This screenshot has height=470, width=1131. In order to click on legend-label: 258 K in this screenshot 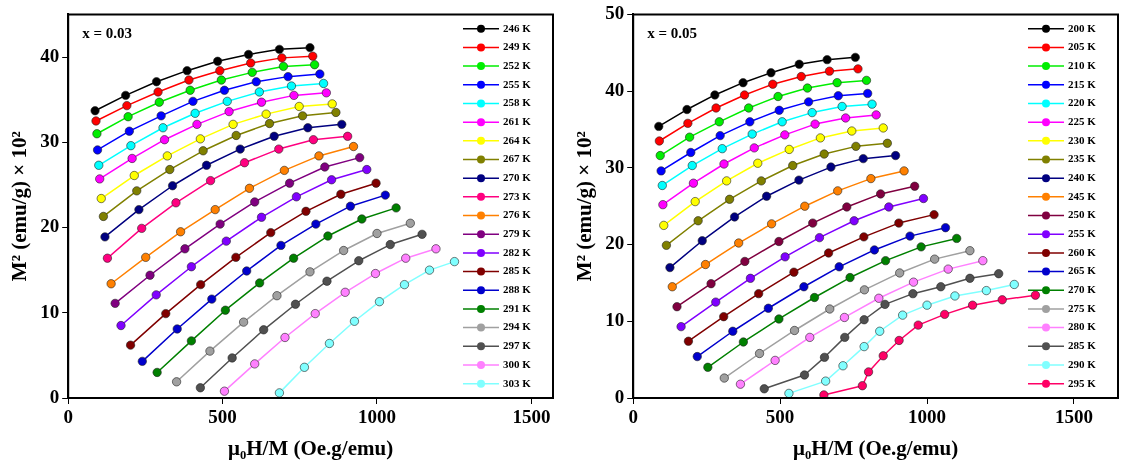, I will do `click(517, 102)`.